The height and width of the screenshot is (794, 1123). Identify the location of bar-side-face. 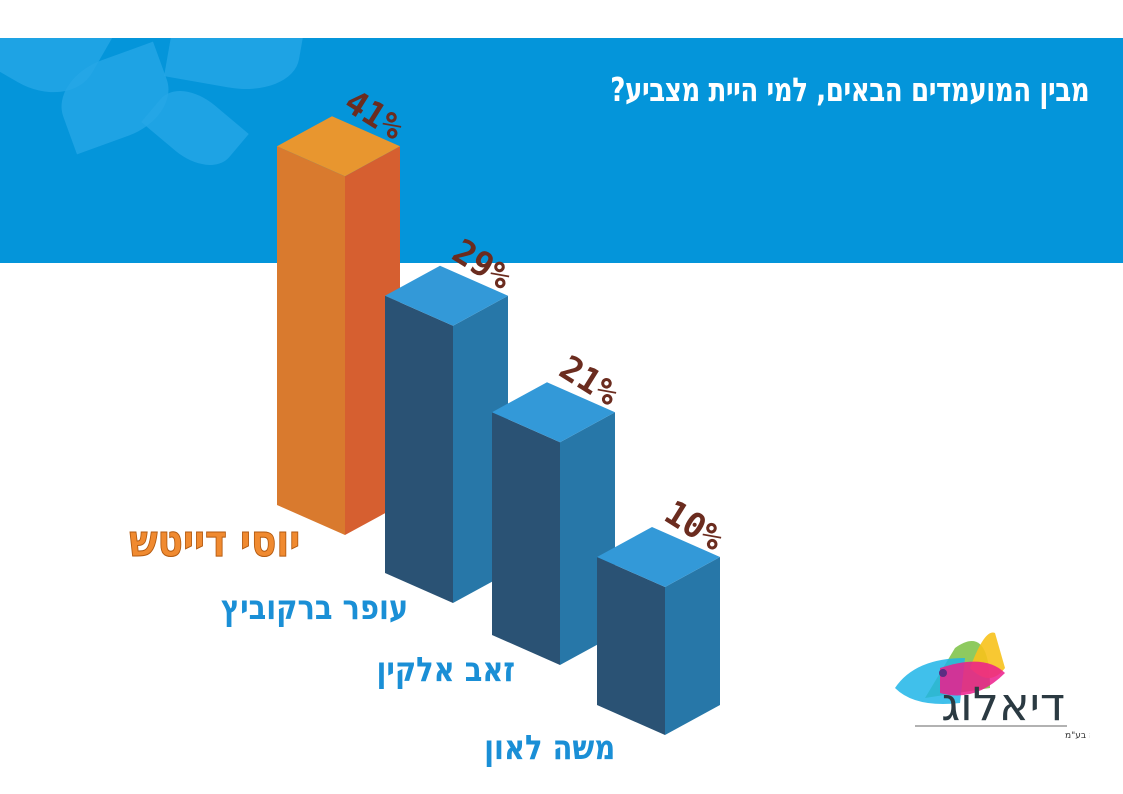
(692, 646).